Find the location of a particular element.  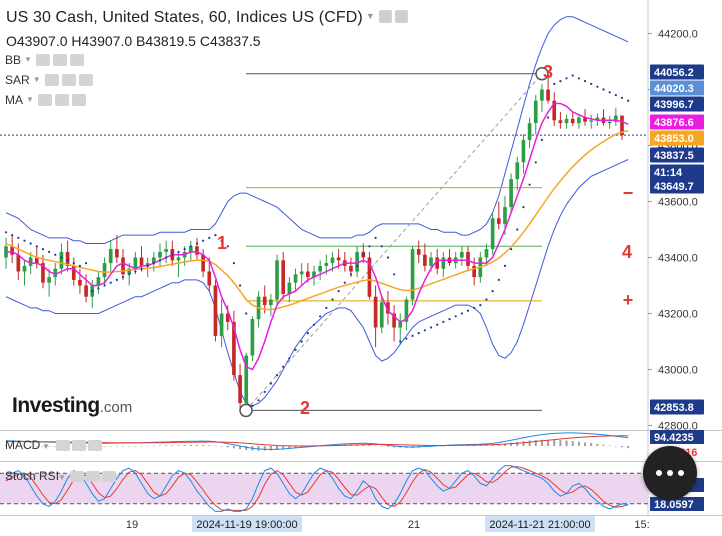

time-label-badge is located at coordinates (247, 524).